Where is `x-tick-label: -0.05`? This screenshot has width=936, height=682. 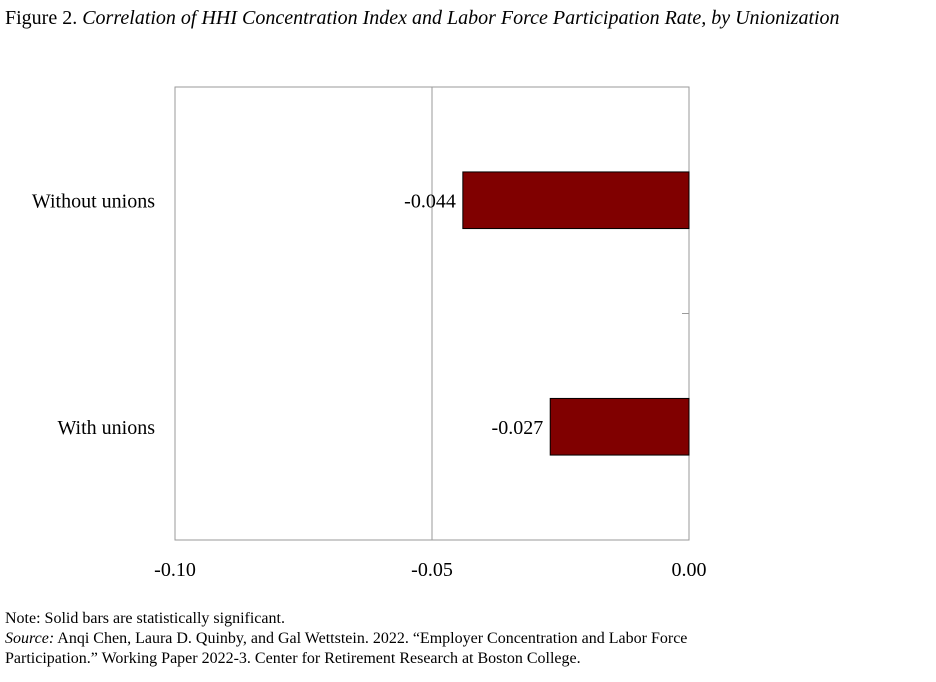 x-tick-label: -0.05 is located at coordinates (432, 570).